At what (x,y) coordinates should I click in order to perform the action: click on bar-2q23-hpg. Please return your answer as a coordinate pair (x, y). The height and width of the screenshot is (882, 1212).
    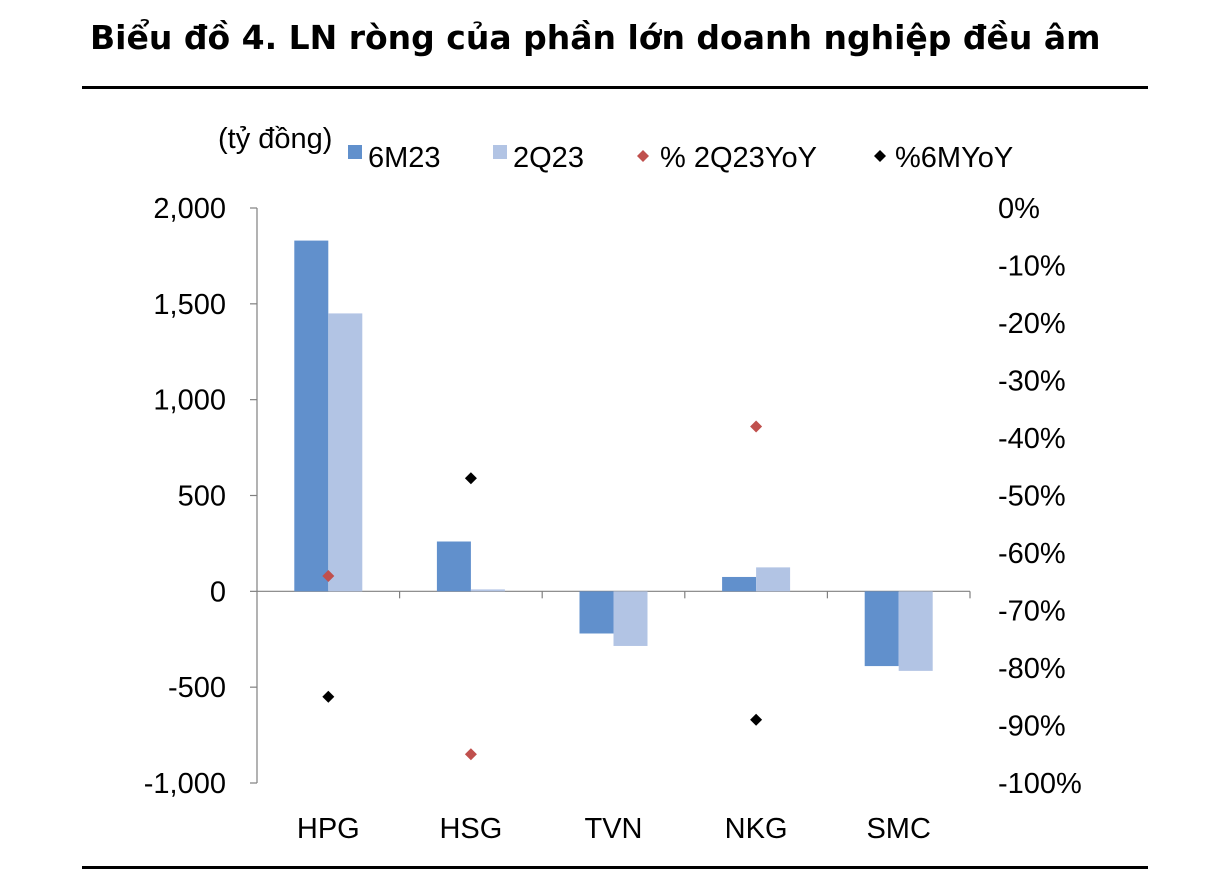
    Looking at the image, I should click on (345, 452).